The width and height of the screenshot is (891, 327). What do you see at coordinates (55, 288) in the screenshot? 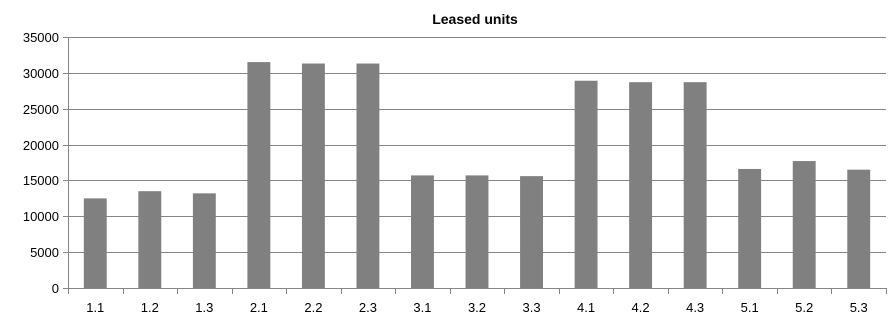
I see `y-tick-label: 0` at bounding box center [55, 288].